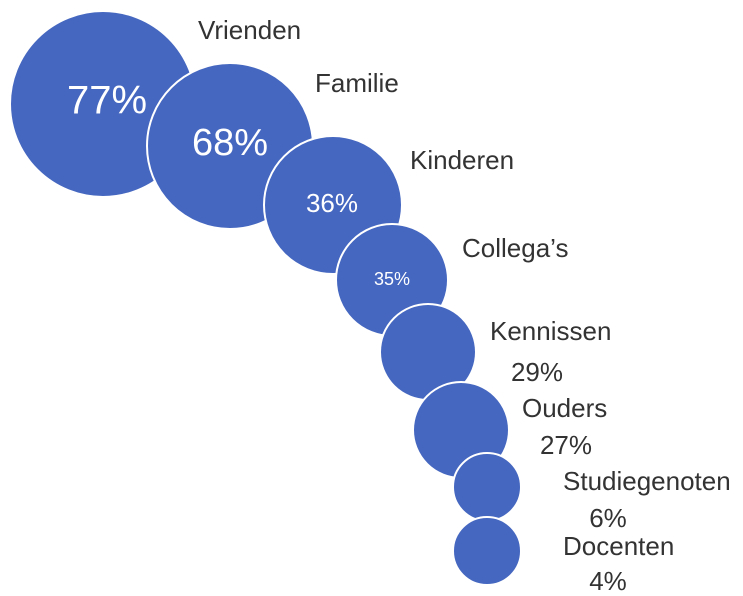 This screenshot has width=743, height=596. Describe the element at coordinates (332, 203) in the screenshot. I see `value-label: 36%` at that location.